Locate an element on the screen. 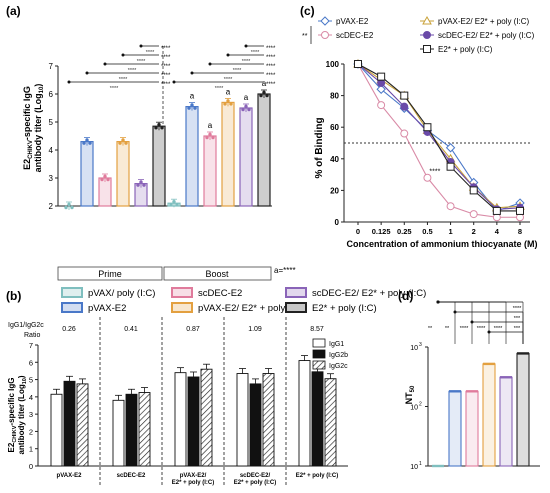 The width and height of the screenshot is (550, 493). legend-label: E2* + poly (I:C) is located at coordinates (344, 308).